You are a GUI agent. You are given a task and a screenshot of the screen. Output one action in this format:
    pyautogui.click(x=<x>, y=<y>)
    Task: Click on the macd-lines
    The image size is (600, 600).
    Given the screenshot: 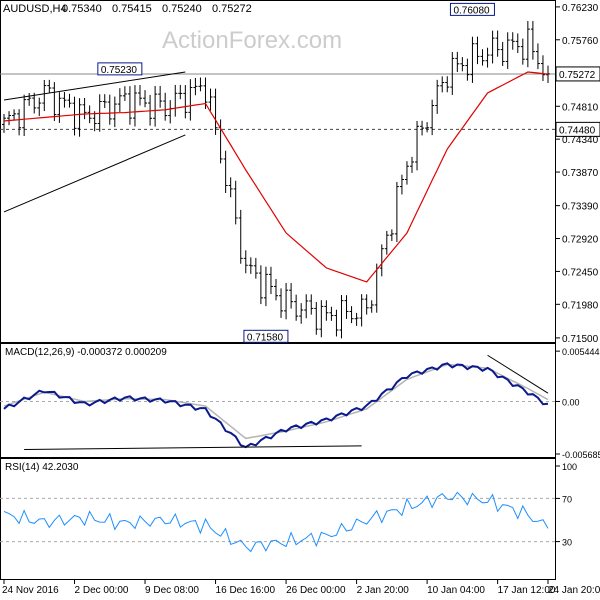 What is the action you would take?
    pyautogui.click(x=276, y=402)
    